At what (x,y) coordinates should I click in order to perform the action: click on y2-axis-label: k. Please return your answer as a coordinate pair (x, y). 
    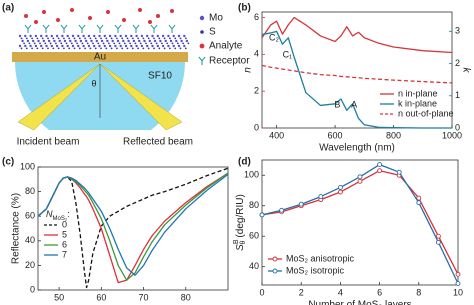
    Looking at the image, I should click on (465, 71).